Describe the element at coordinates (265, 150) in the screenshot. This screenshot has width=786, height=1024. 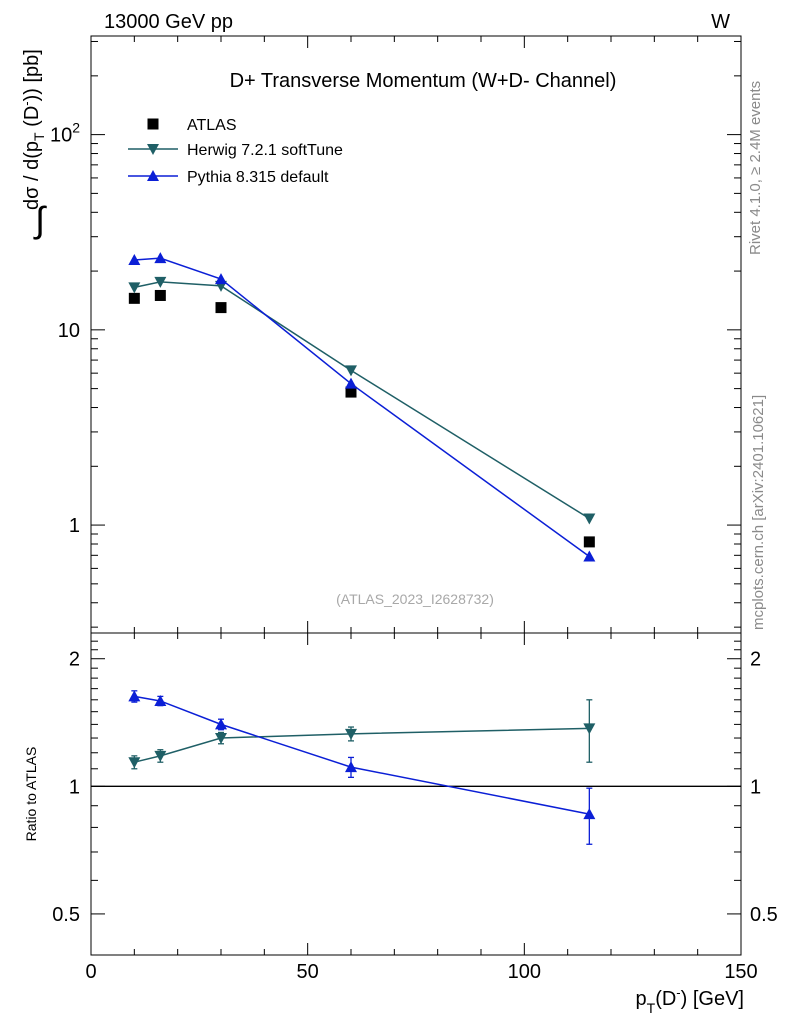
I see `legend-label-herwig: Herwig 7.2.1 softTune` at that location.